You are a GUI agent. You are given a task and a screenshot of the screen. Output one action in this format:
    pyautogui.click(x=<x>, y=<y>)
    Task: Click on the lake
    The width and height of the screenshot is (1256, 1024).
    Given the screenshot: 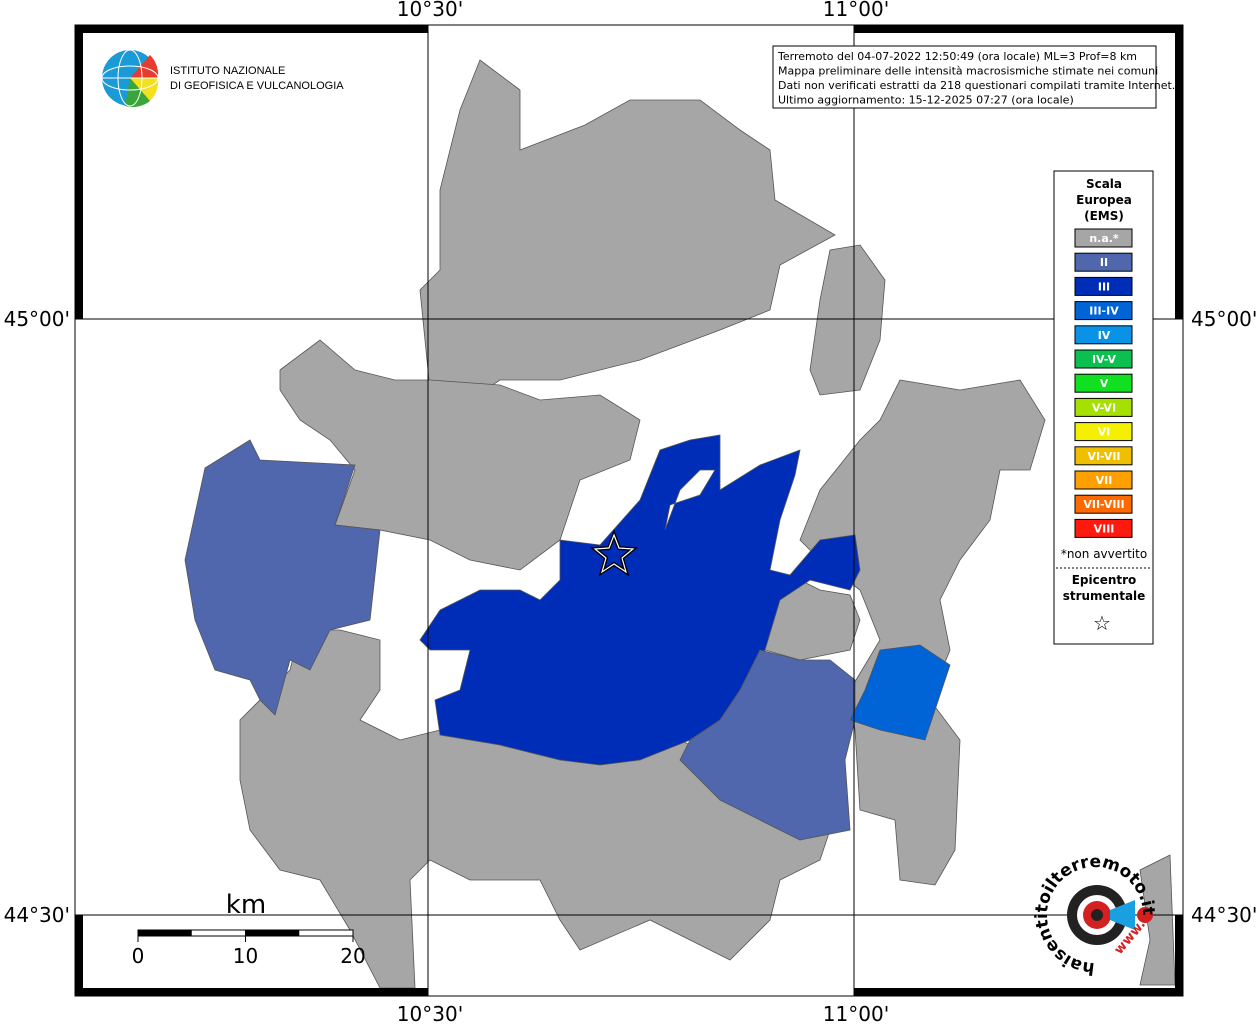 What is the action you would take?
    pyautogui.click(x=690, y=500)
    